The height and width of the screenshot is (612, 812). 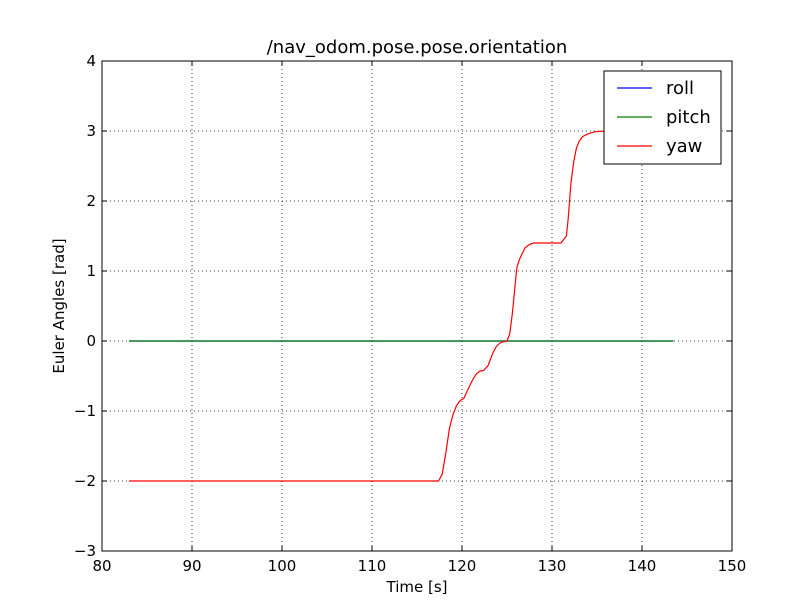 I want to click on y-tick-label: 1, so click(x=91, y=271).